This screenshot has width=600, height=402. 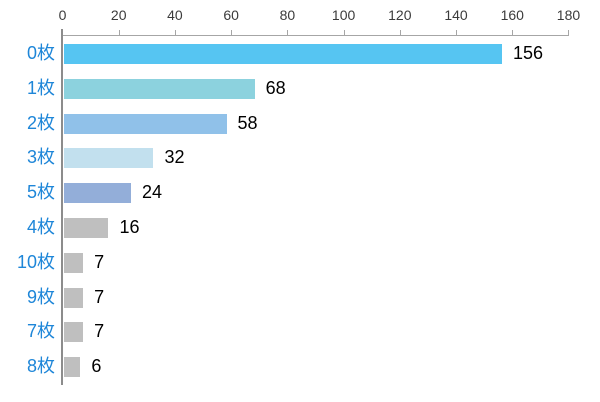 What do you see at coordinates (129, 227) in the screenshot?
I see `value-label: 16` at bounding box center [129, 227].